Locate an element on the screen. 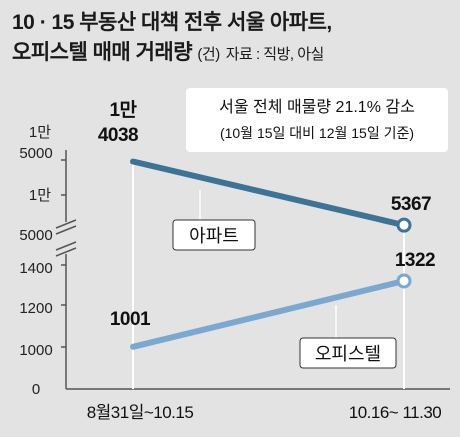 The width and height of the screenshot is (460, 437). unit-label: (건) is located at coordinates (208, 54).